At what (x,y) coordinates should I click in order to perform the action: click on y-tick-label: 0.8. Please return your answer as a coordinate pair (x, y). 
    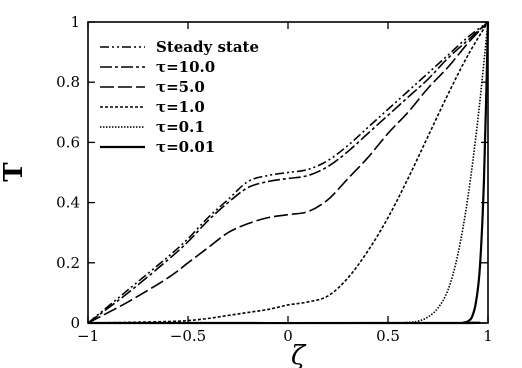
    Looking at the image, I should click on (68, 82).